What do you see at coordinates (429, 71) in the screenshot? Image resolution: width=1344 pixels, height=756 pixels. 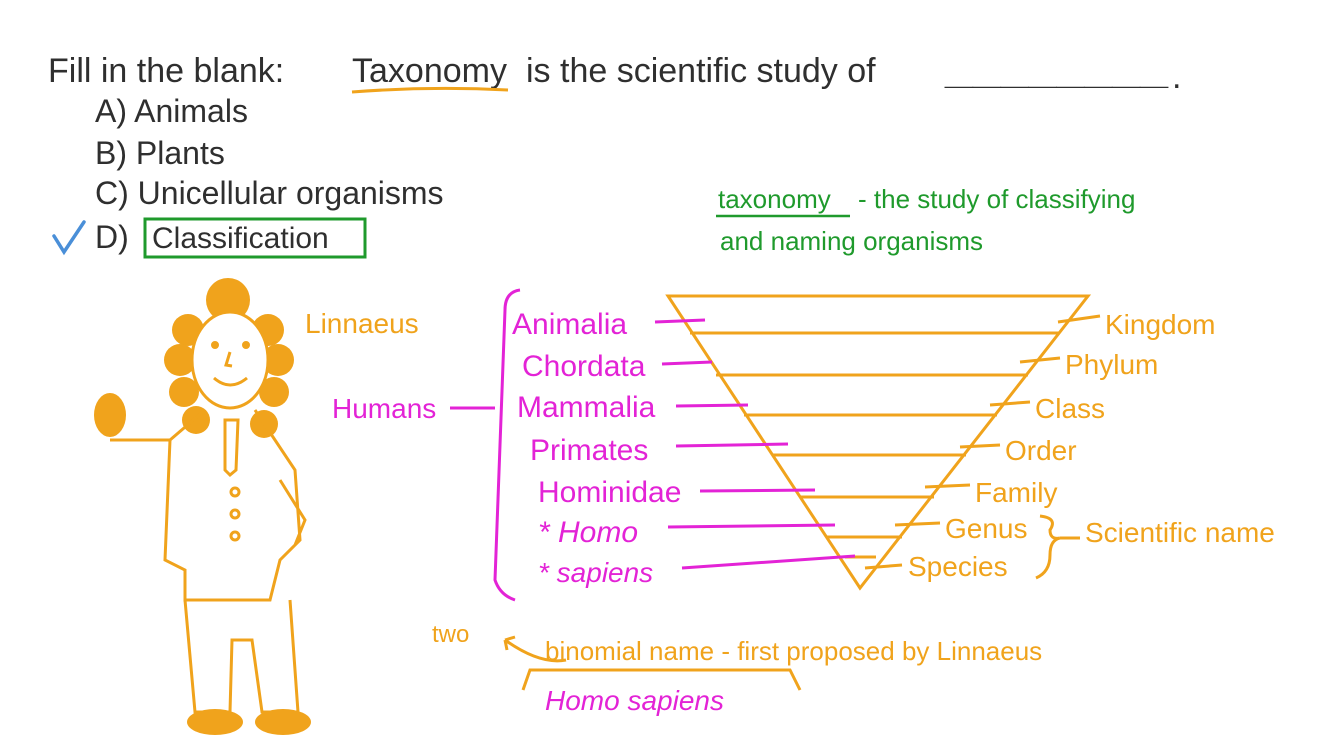 I see `question-term: Taxonomy` at bounding box center [429, 71].